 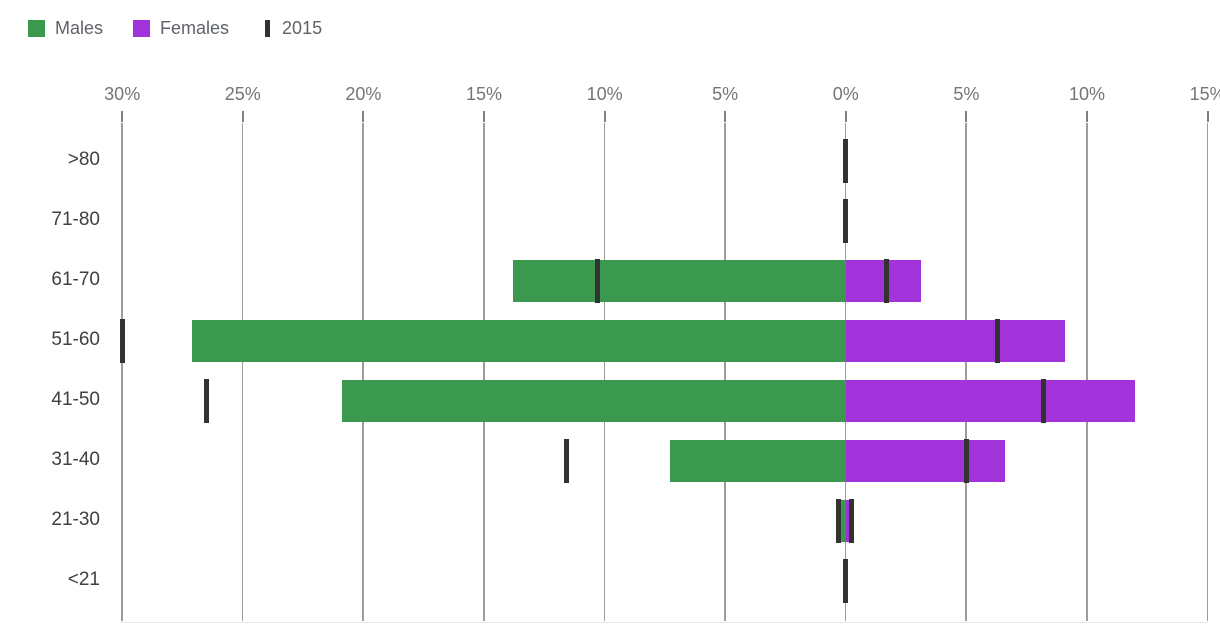 I want to click on benchmark-tick-icon, so click(x=268, y=28).